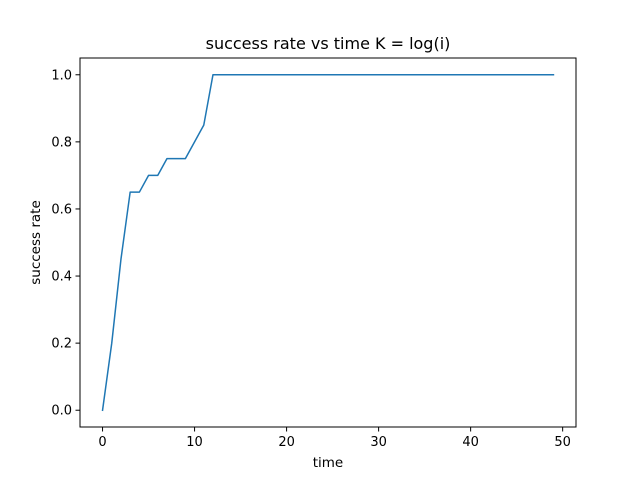 The image size is (640, 480). Describe the element at coordinates (61, 75) in the screenshot. I see `y-tick-label: 1.0` at that location.